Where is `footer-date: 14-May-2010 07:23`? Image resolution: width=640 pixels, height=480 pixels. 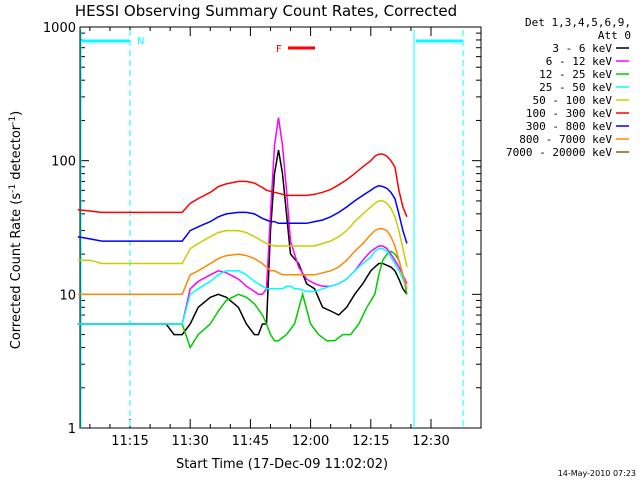
footer-date: 14-May-2010 07:23 is located at coordinates (597, 473).